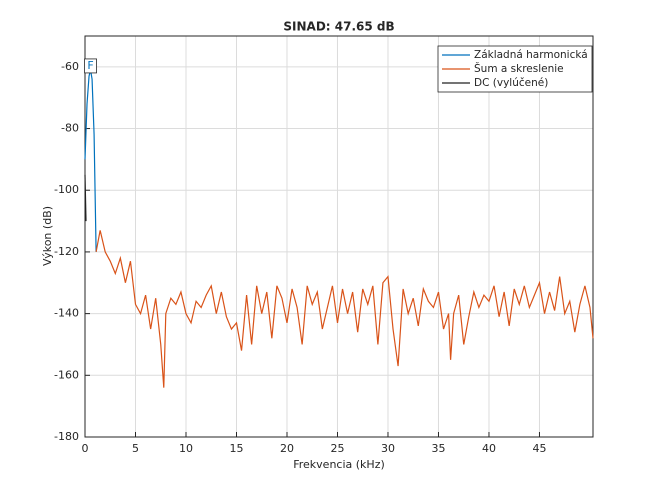 Image resolution: width=654 pixels, height=494 pixels. What do you see at coordinates (186, 448) in the screenshot?
I see `x-tick-label: 10` at bounding box center [186, 448].